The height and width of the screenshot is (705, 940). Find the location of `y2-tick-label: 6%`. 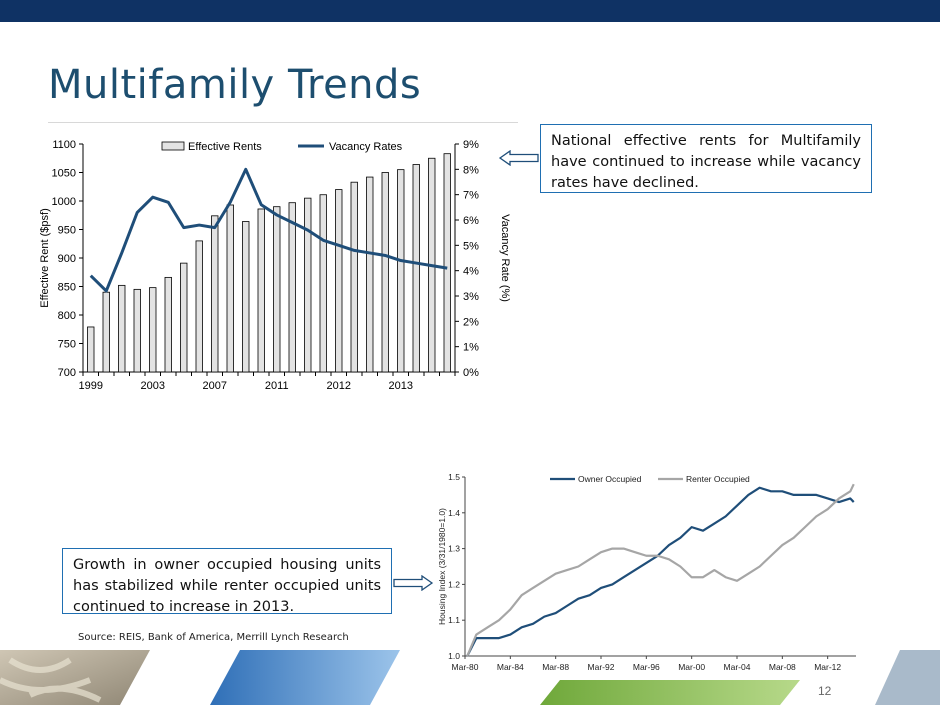

y2-tick-label: 6% is located at coordinates (471, 221).